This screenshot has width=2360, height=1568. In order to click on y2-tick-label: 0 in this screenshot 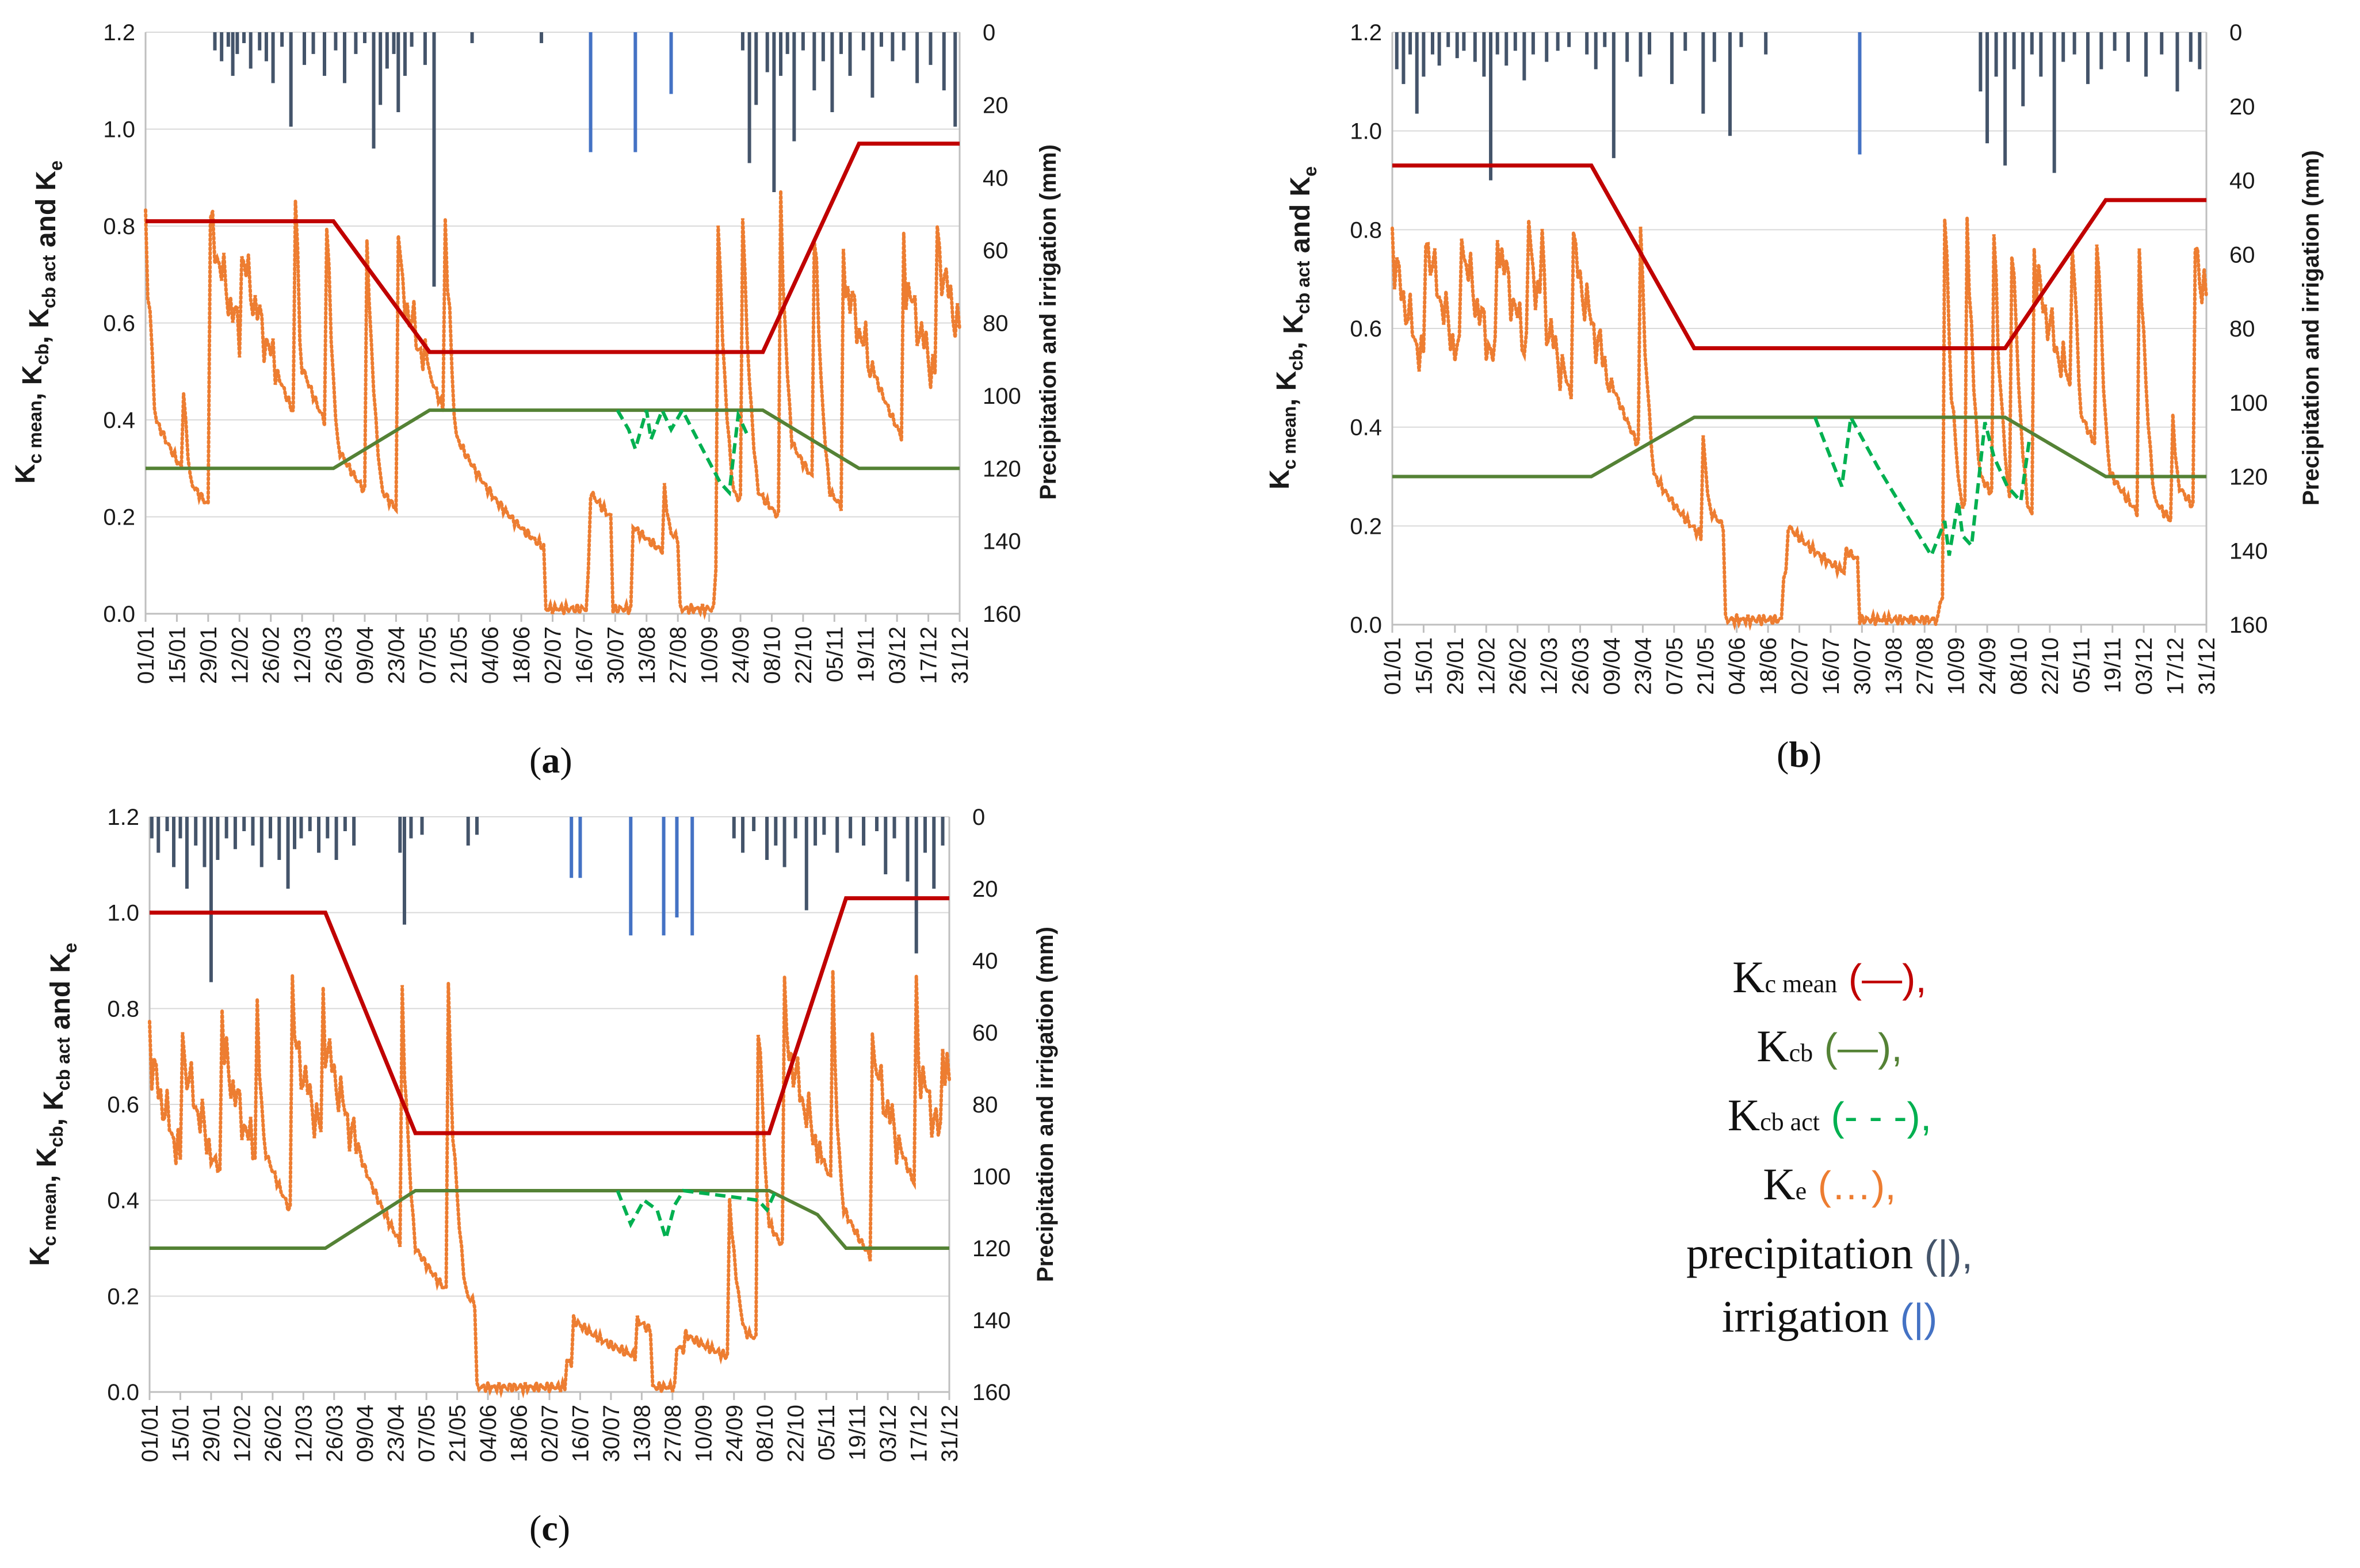, I will do `click(989, 32)`.